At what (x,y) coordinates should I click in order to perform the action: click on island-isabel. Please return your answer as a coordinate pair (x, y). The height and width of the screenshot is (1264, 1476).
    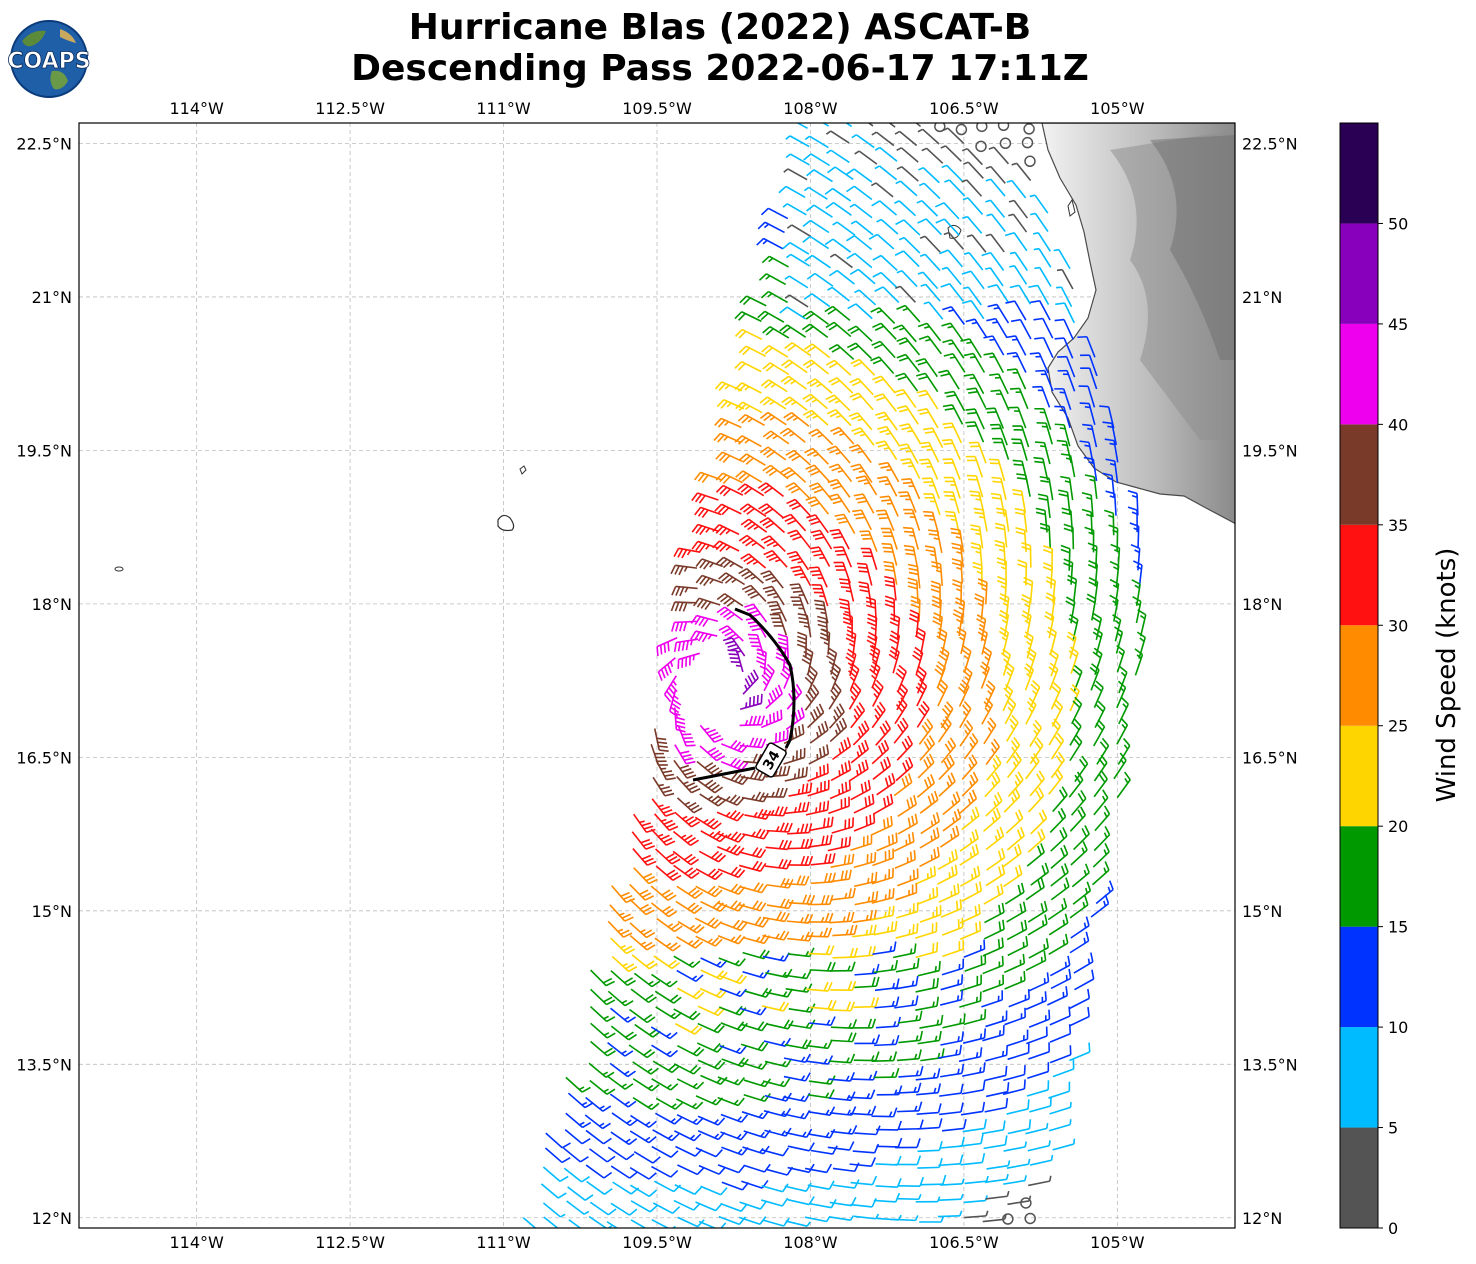
    Looking at the image, I should click on (1071, 207).